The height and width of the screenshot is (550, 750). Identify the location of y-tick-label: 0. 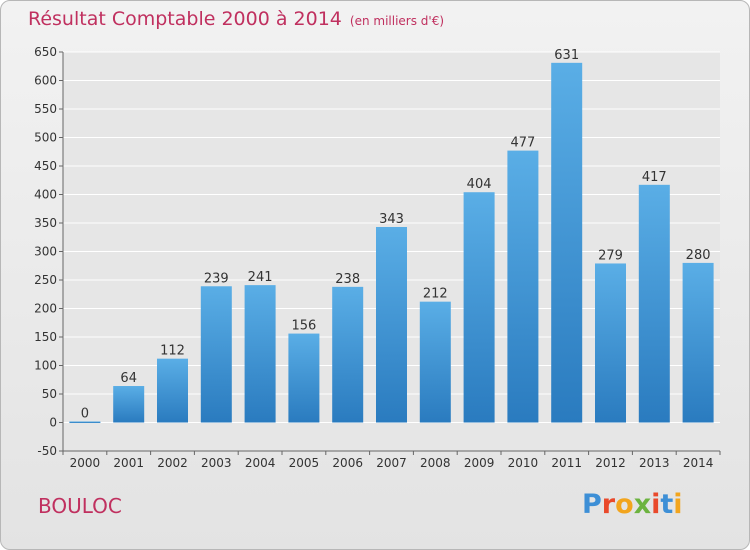
(53, 423).